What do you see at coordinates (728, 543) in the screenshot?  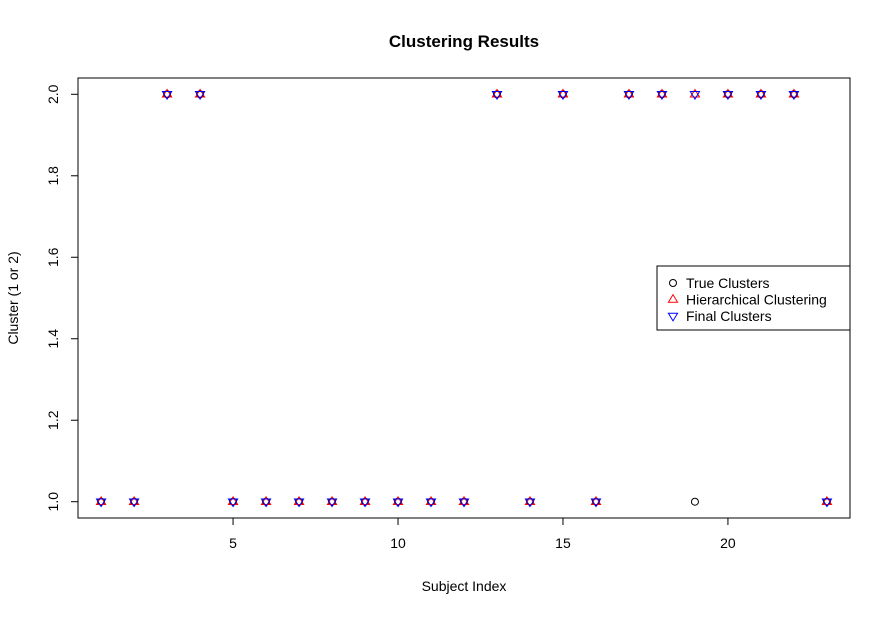 I see `x-tick-label: 20` at bounding box center [728, 543].